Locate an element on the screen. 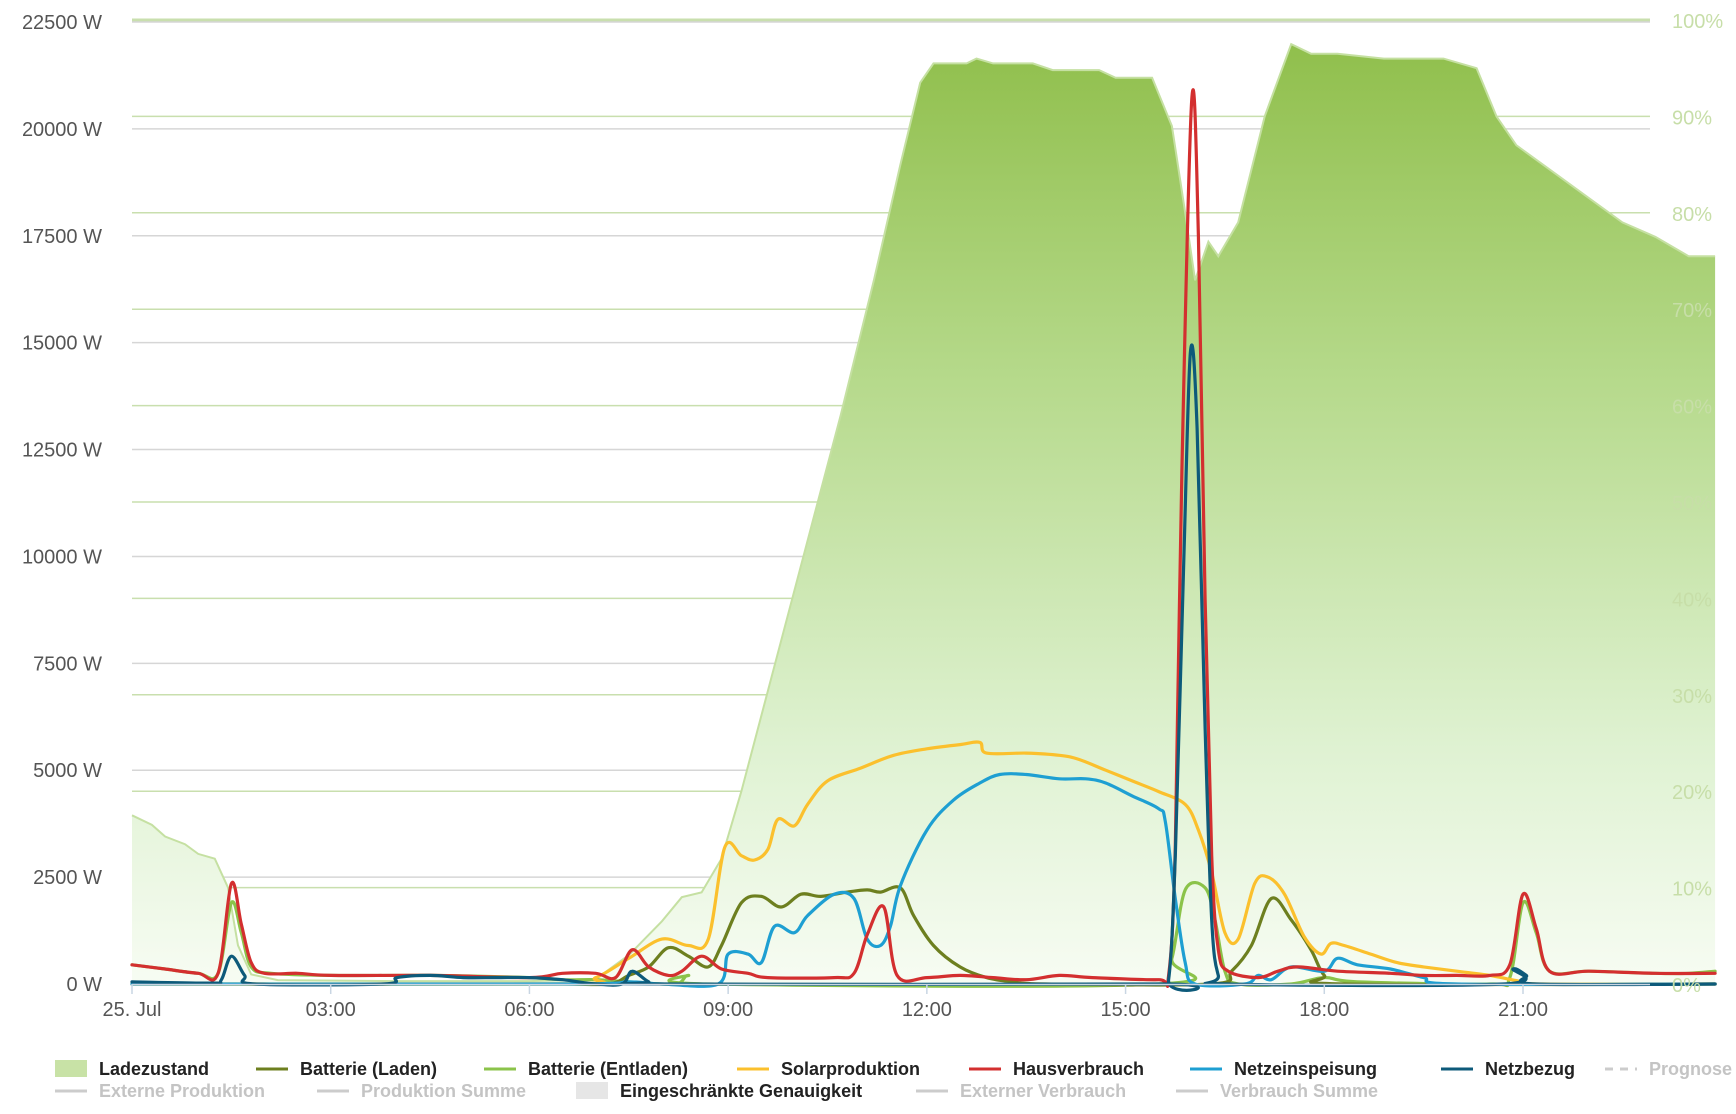  legend-item: Batterie (Entladen) is located at coordinates (586, 1069).